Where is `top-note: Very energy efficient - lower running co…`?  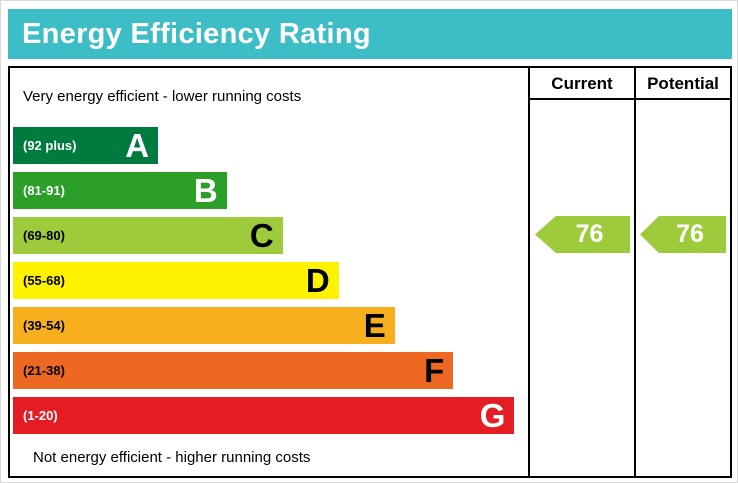
top-note: Very energy efficient - lower running co… is located at coordinates (162, 96).